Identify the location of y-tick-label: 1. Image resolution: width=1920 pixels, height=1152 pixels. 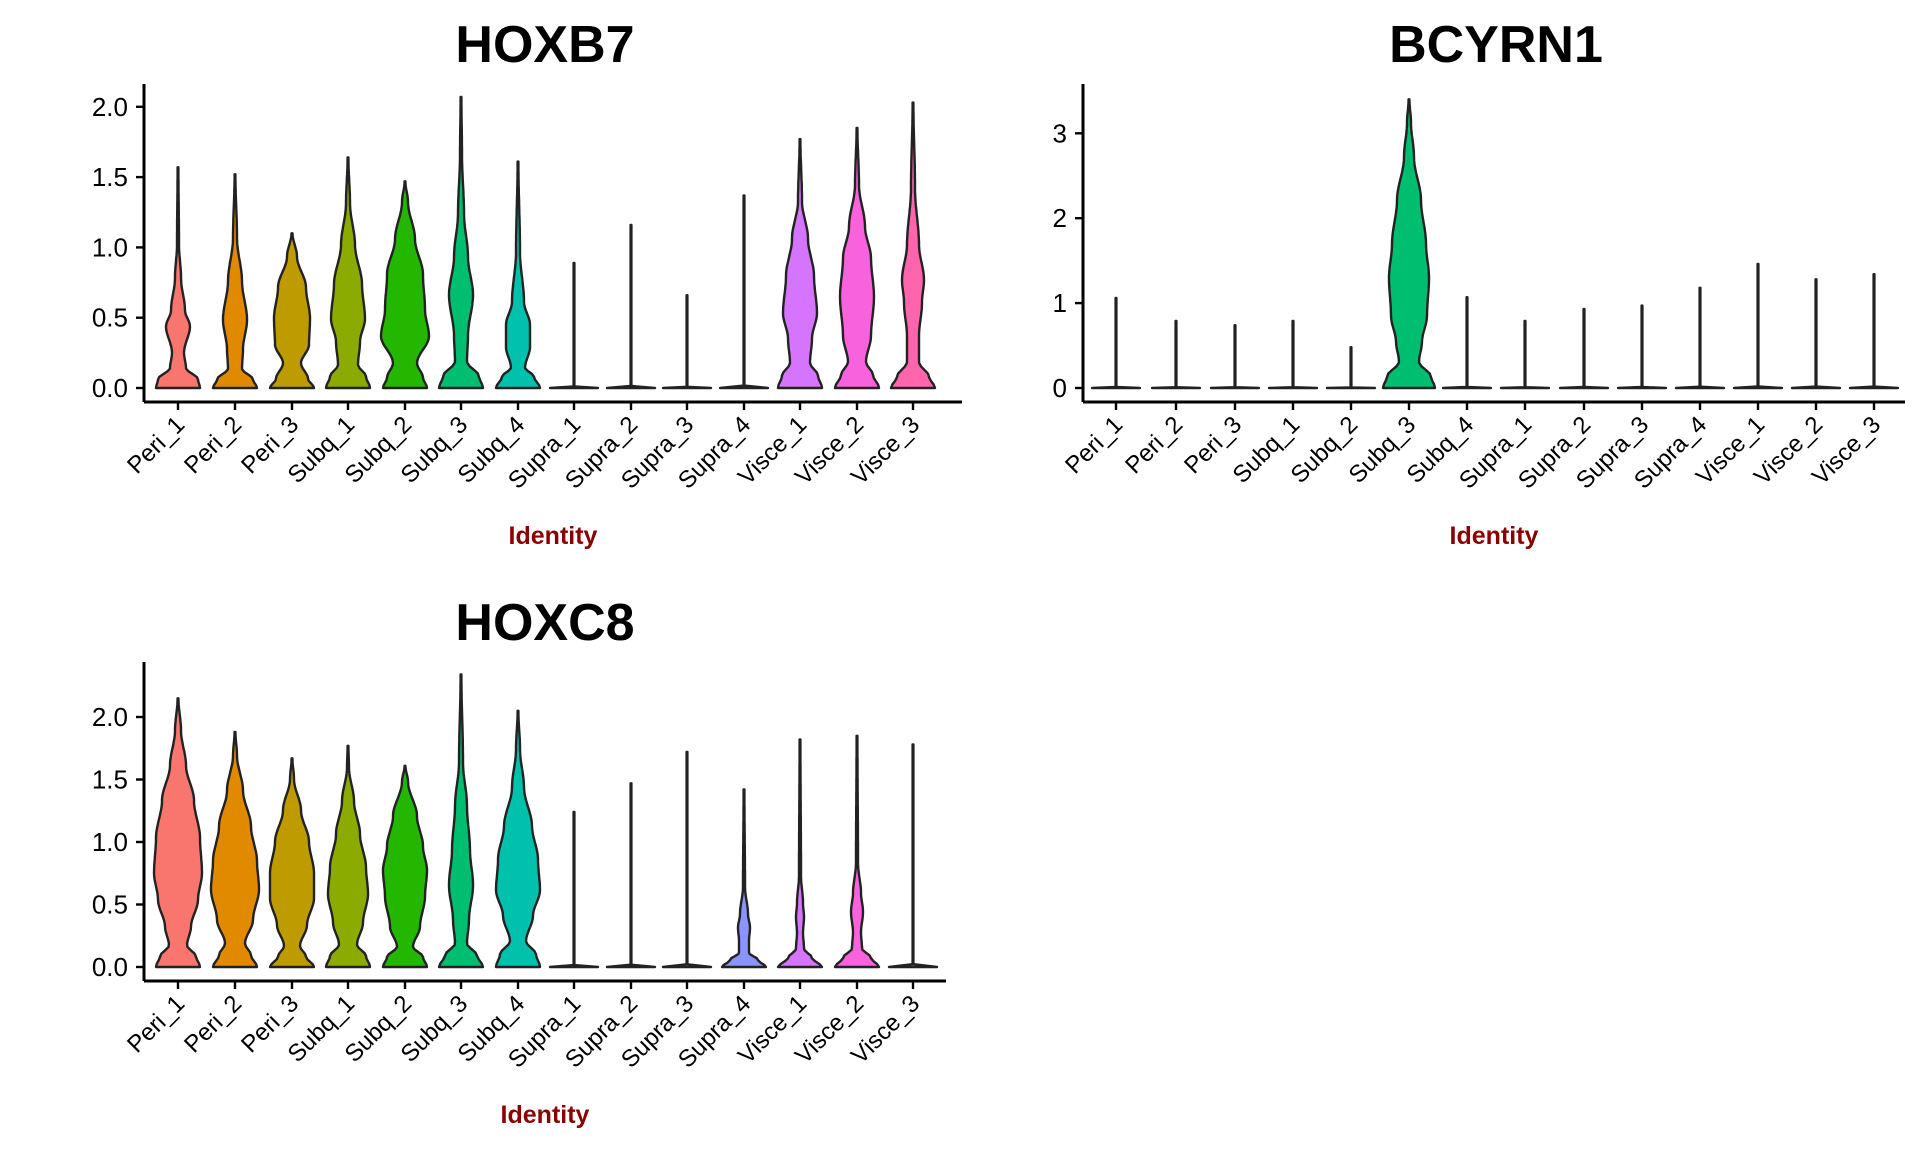
(1060, 303).